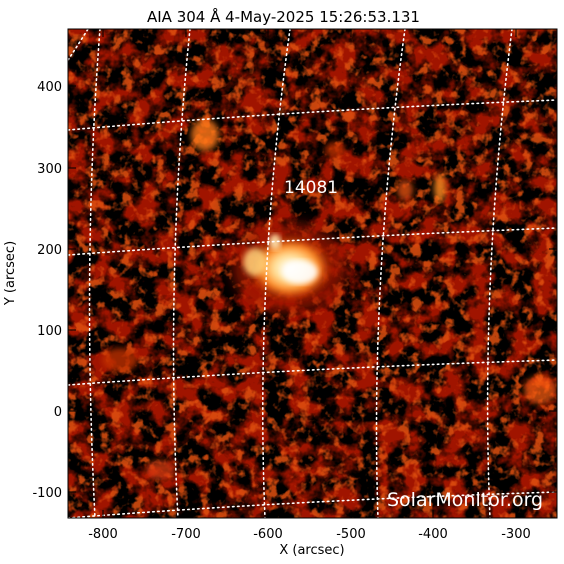 The width and height of the screenshot is (564, 564). I want to click on figure-title: AIA 304 Å 4-May-2025 15:26:53.131, so click(283, 16).